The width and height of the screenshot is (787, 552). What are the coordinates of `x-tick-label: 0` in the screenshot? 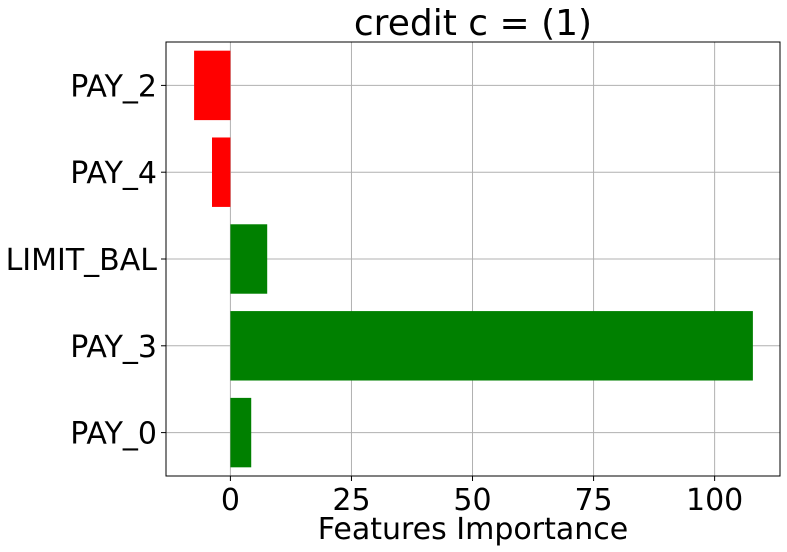 It's located at (230, 500).